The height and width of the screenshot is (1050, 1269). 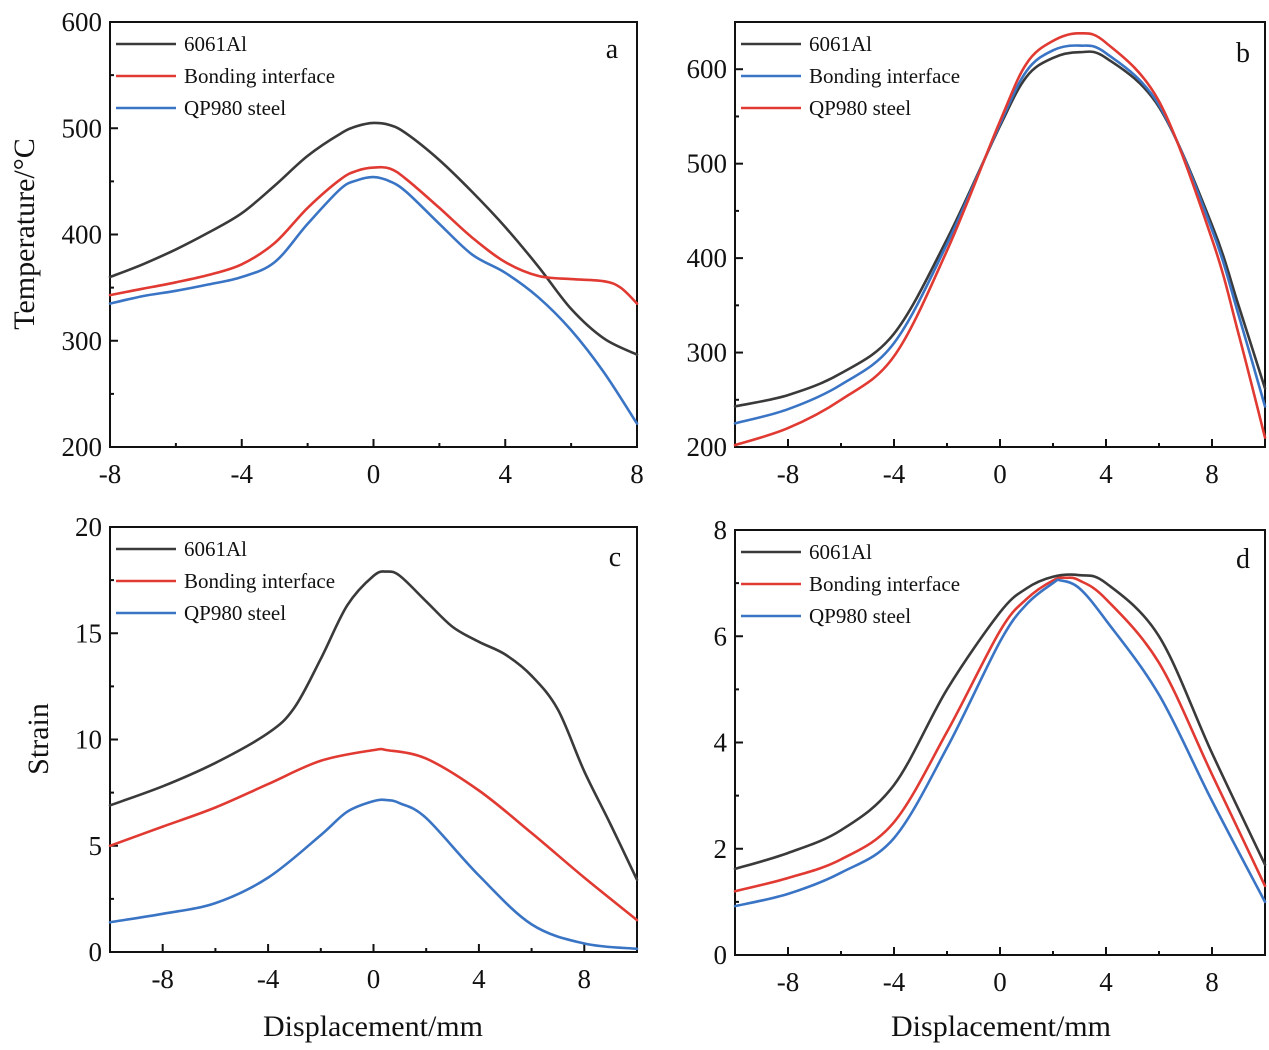 I want to click on y-tick-label: 10, so click(x=88, y=740).